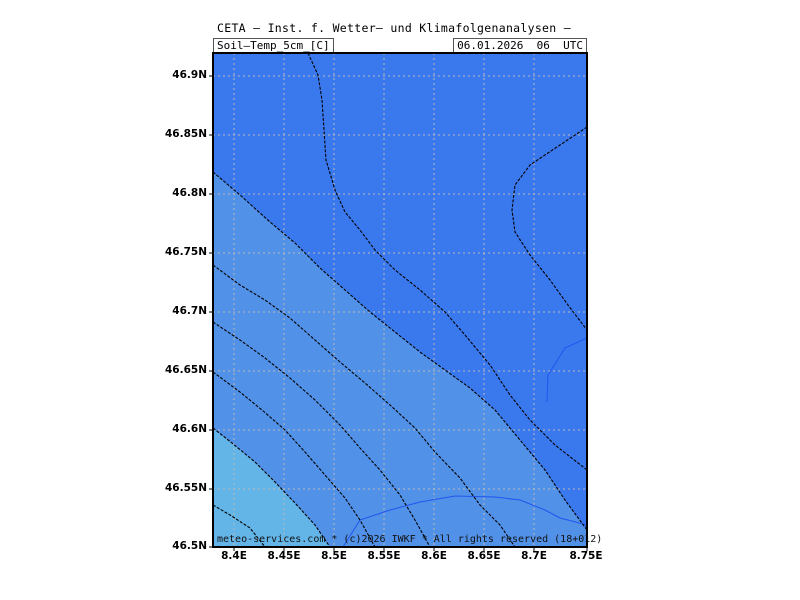 This screenshot has width=800, height=600. What do you see at coordinates (186, 252) in the screenshot?
I see `lat-label: 46.75N` at bounding box center [186, 252].